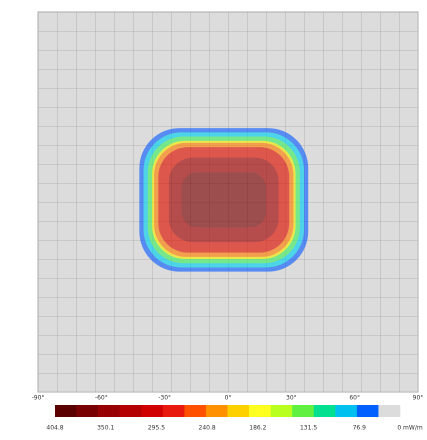 The height and width of the screenshot is (440, 427). I want to click on colorbar-tick-label: 295.5, so click(156, 428).